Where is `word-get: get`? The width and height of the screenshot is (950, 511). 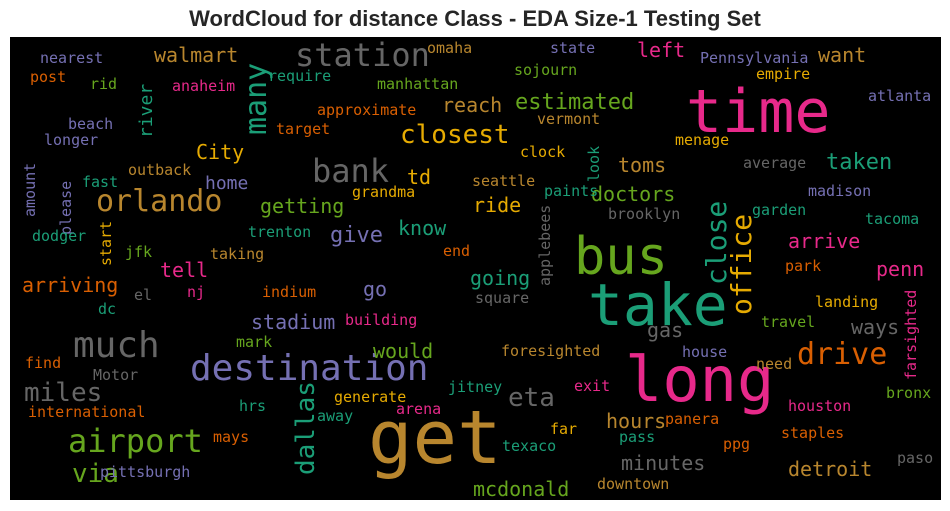 word-get: get is located at coordinates (435, 438).